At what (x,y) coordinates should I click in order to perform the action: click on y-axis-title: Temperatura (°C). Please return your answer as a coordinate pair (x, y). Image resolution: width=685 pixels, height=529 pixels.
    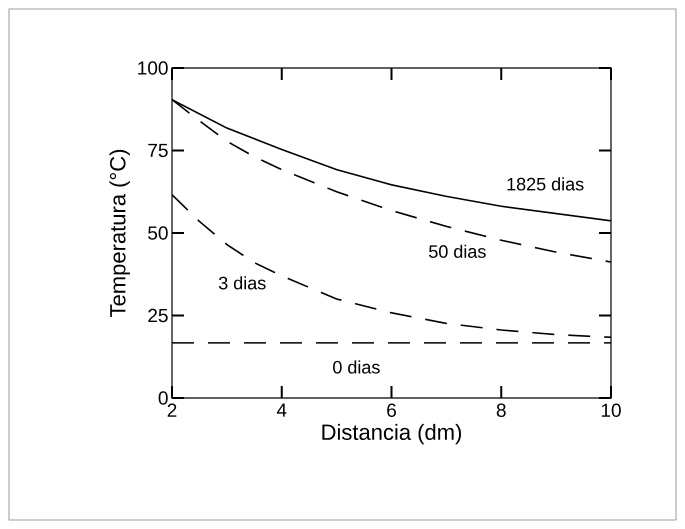
    Looking at the image, I should click on (119, 233).